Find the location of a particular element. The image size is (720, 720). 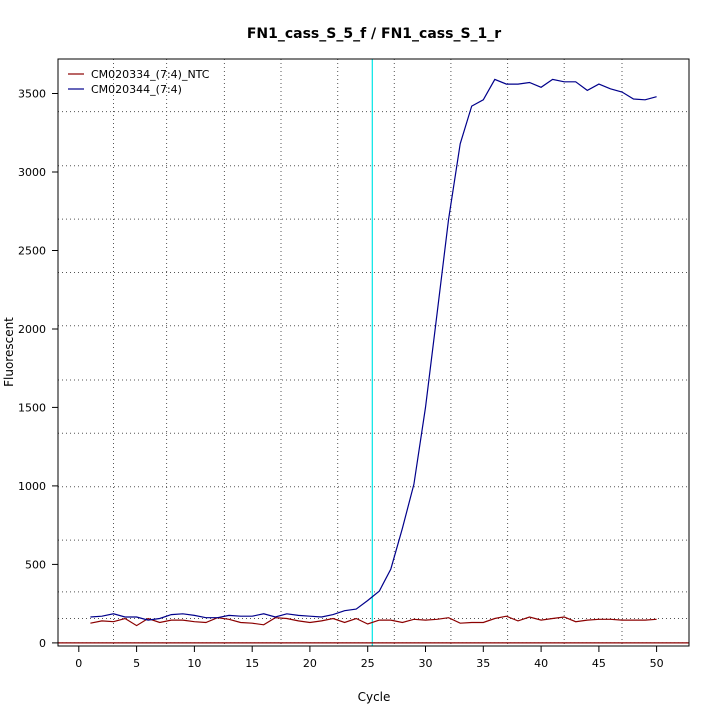

x-tick-label: 40 is located at coordinates (541, 663).